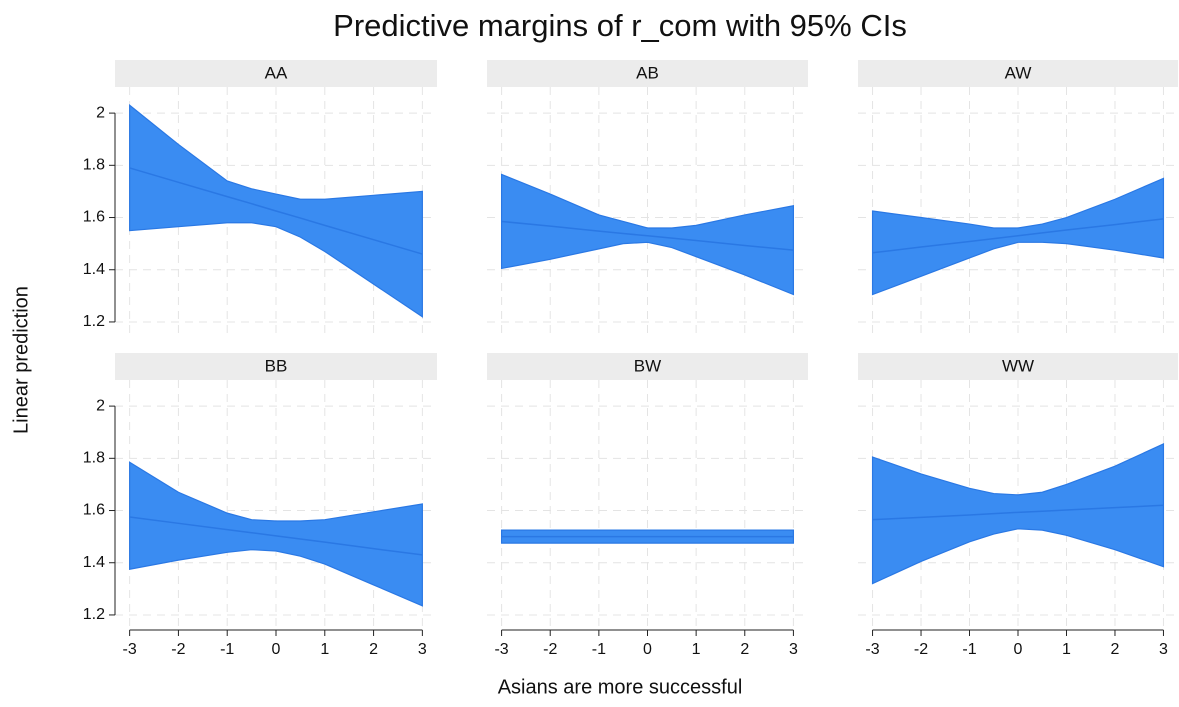 This screenshot has height=707, width=1179. What do you see at coordinates (620, 687) in the screenshot?
I see `x-axis-label: Asians are more successful` at bounding box center [620, 687].